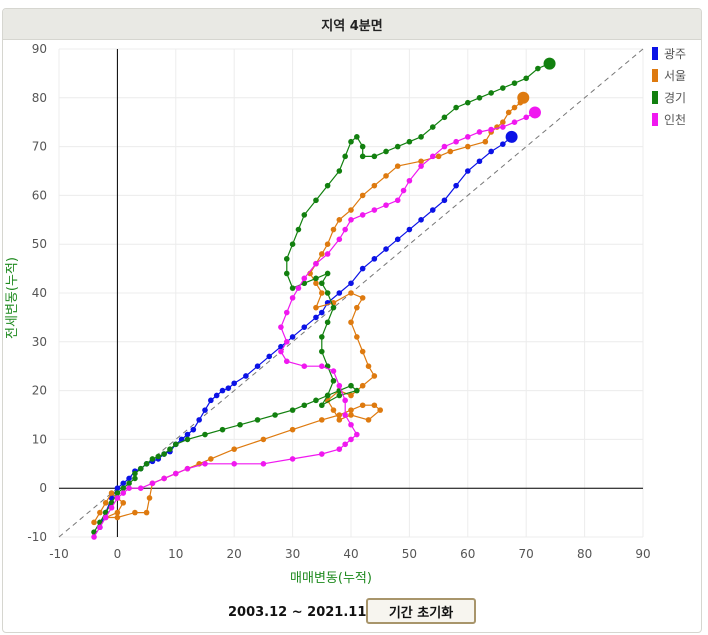 Image resolution: width=708 pixels, height=635 pixels. Describe the element at coordinates (39, 244) in the screenshot. I see `y-tick-label: 50` at that location.